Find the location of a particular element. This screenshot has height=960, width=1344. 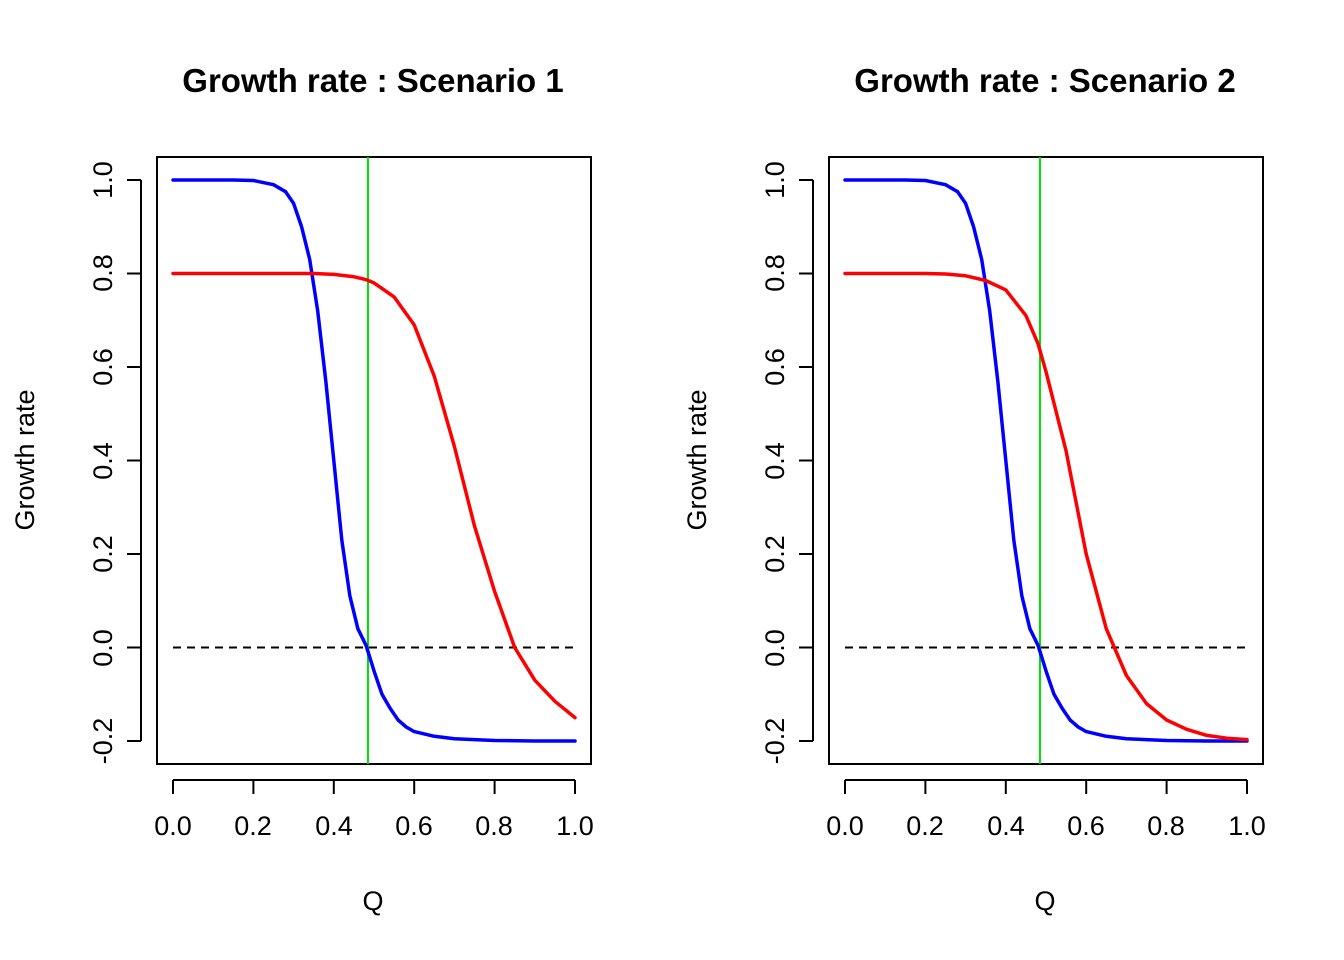

chart-title: Growth rate : Scenario 1 is located at coordinates (372, 80).